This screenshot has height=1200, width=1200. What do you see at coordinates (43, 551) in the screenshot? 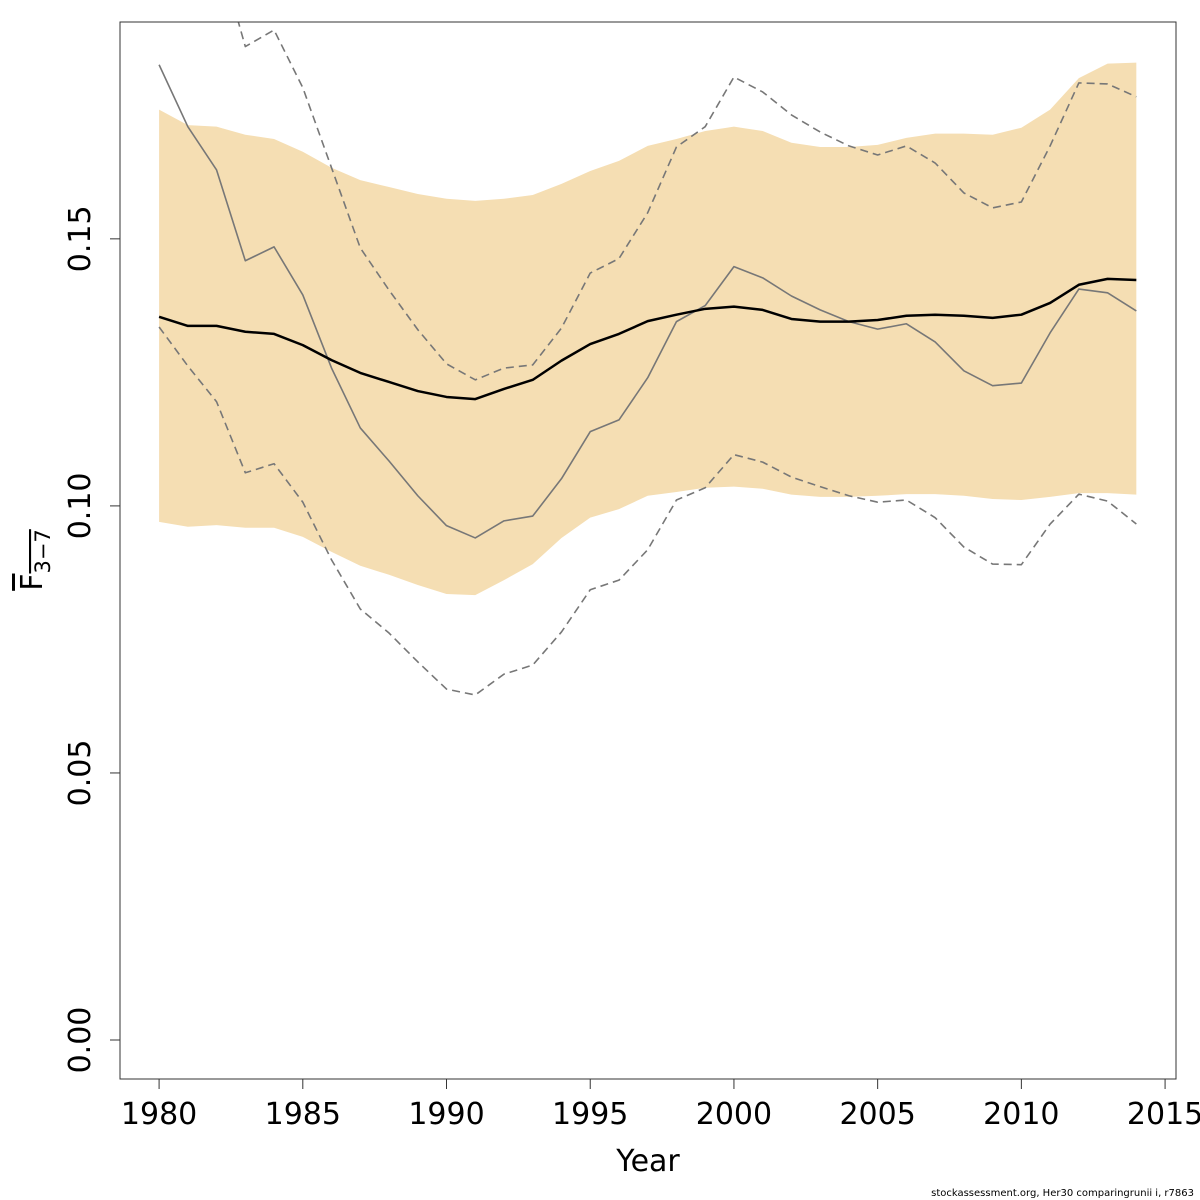
I see `y-label-sub: 3−7` at bounding box center [43, 551].